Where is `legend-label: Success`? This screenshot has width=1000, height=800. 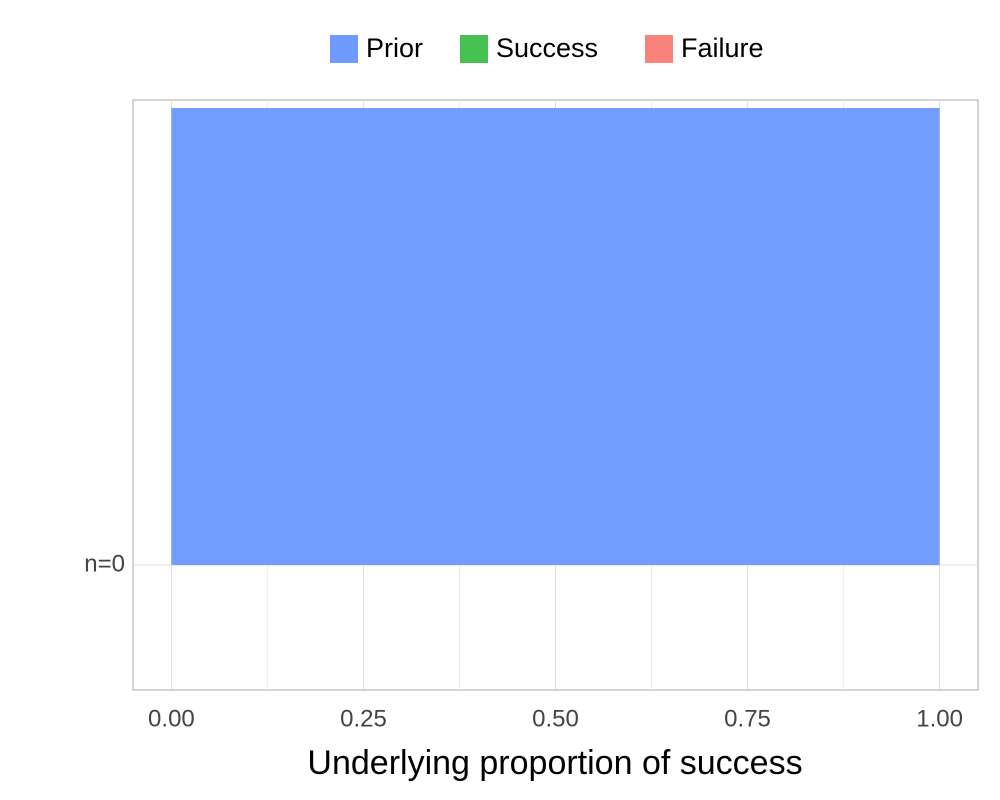 legend-label: Success is located at coordinates (547, 48).